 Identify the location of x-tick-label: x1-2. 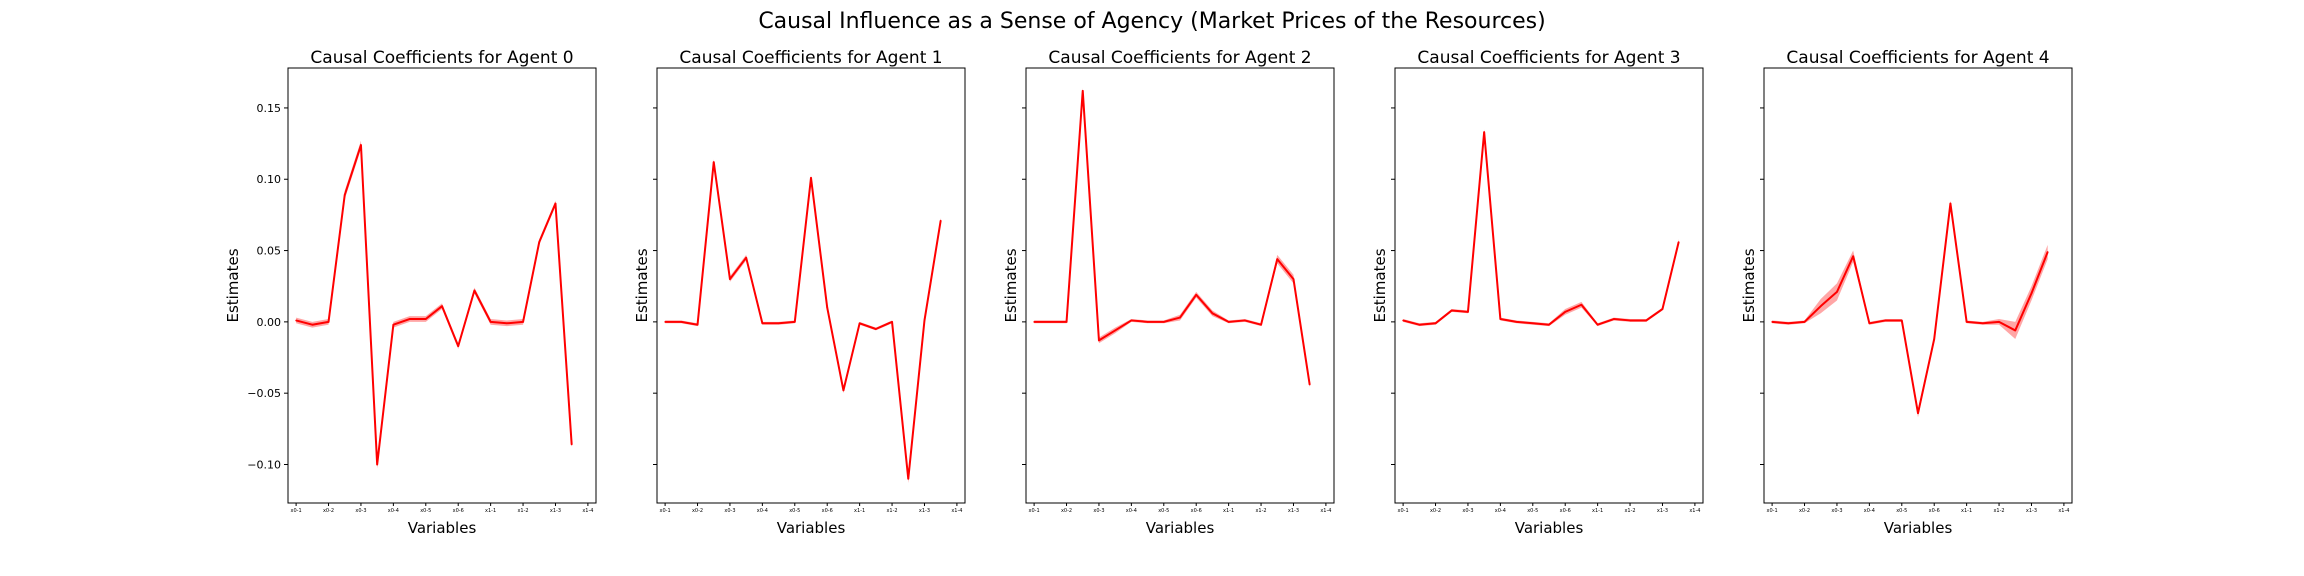
(522, 511).